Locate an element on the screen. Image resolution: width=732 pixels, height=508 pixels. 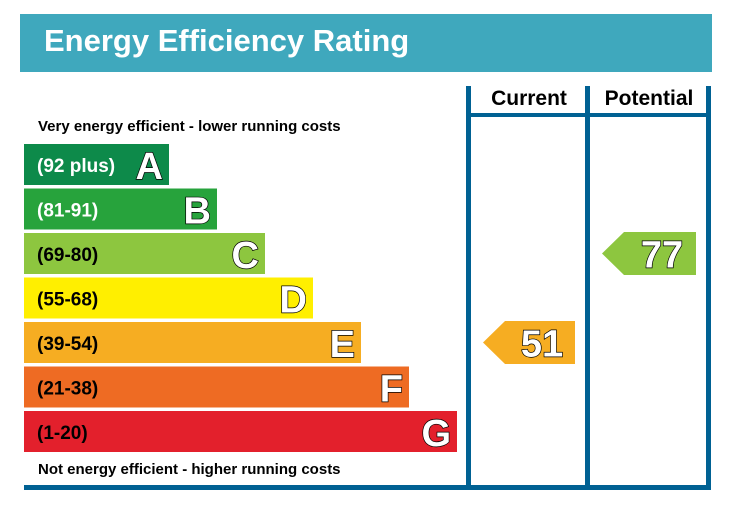
band-a: (92 plus) A is located at coordinates (96, 166).